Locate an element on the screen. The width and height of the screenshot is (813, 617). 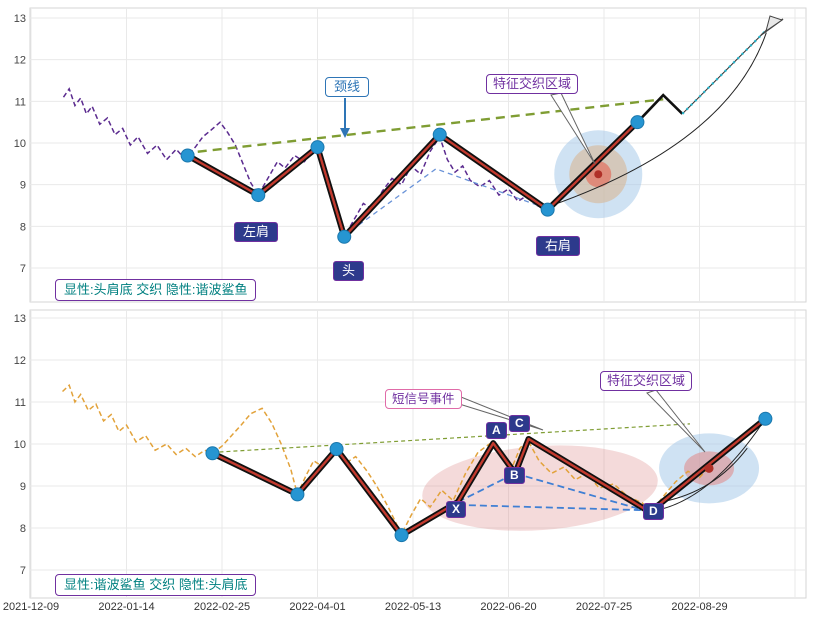
feature-zone-label-bottom: 特征交织区域 is located at coordinates (646, 381).